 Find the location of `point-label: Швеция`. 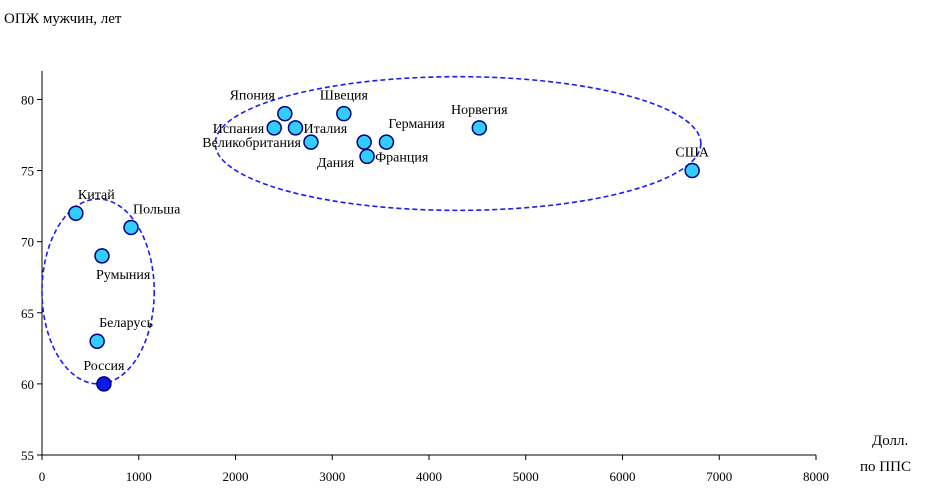

point-label: Швеция is located at coordinates (344, 96).